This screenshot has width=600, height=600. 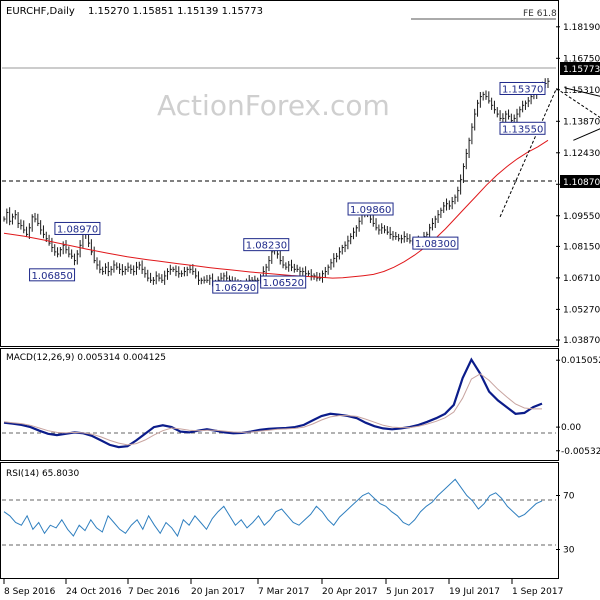 What do you see at coordinates (586, 134) in the screenshot?
I see `triangle-lower-line` at bounding box center [586, 134].